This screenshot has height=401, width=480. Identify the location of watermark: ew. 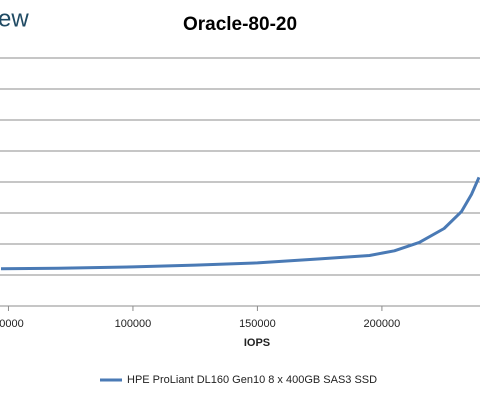
(14, 18).